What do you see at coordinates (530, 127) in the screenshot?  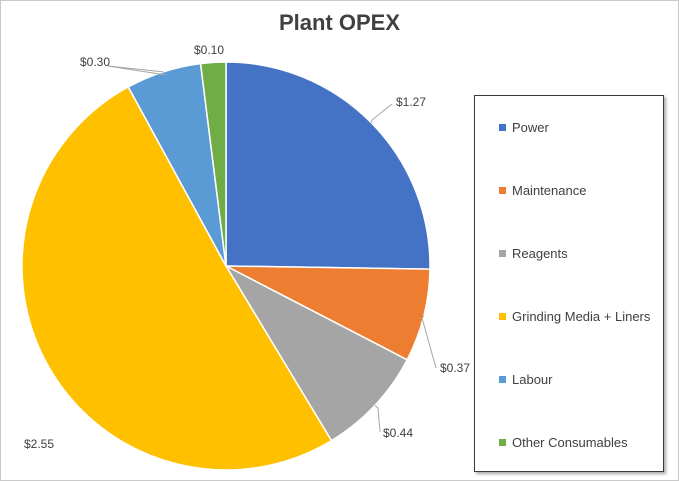 I see `legend-label: Power` at bounding box center [530, 127].